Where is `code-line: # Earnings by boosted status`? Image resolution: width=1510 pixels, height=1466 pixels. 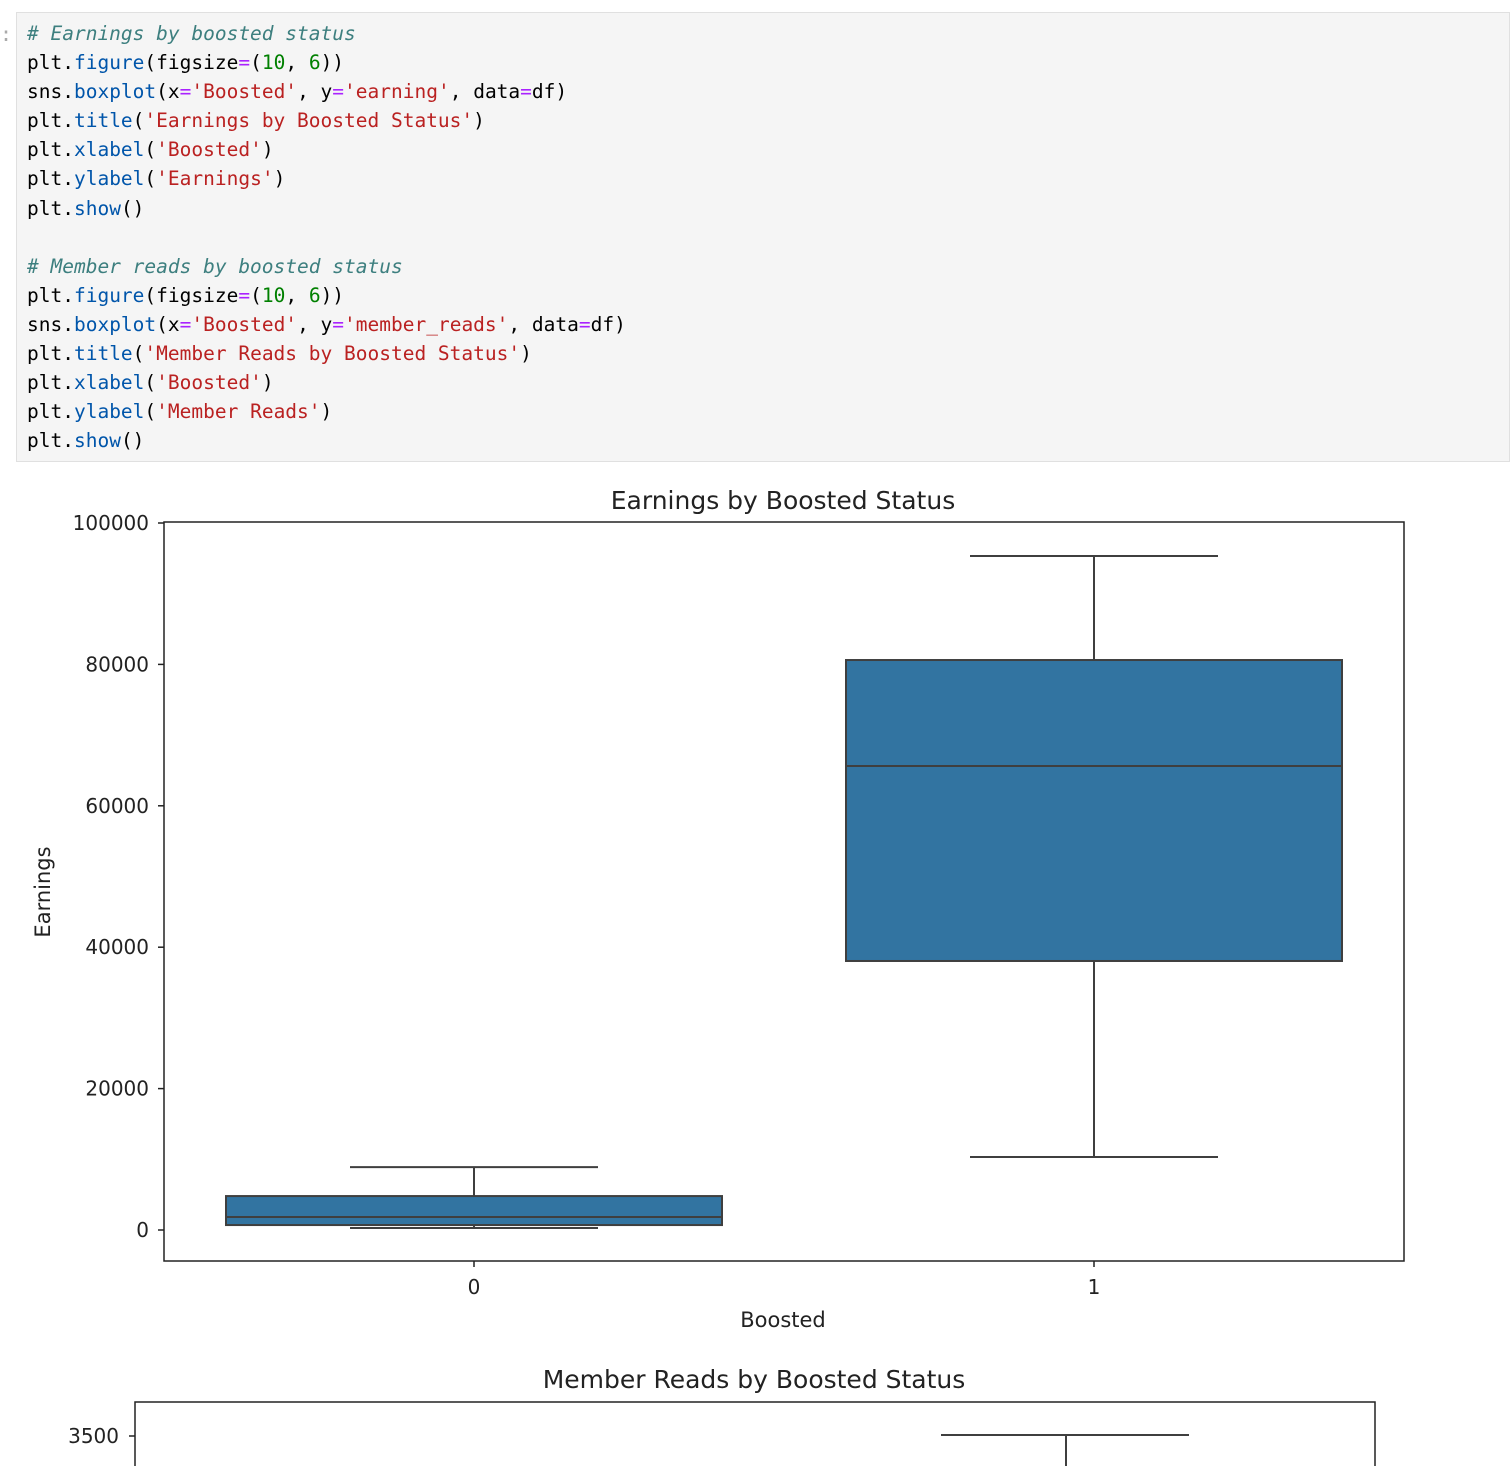
code-line: # Earnings by boosted status is located at coordinates (326, 33).